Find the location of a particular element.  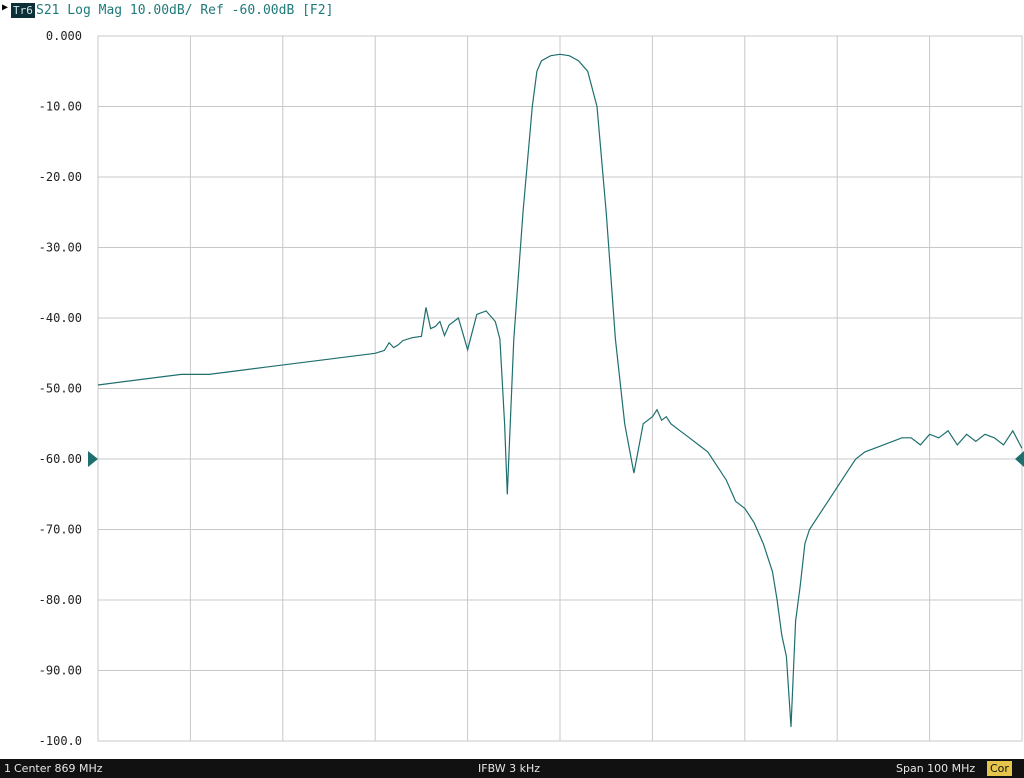

y-tick-label: -60.00 is located at coordinates (60, 459).